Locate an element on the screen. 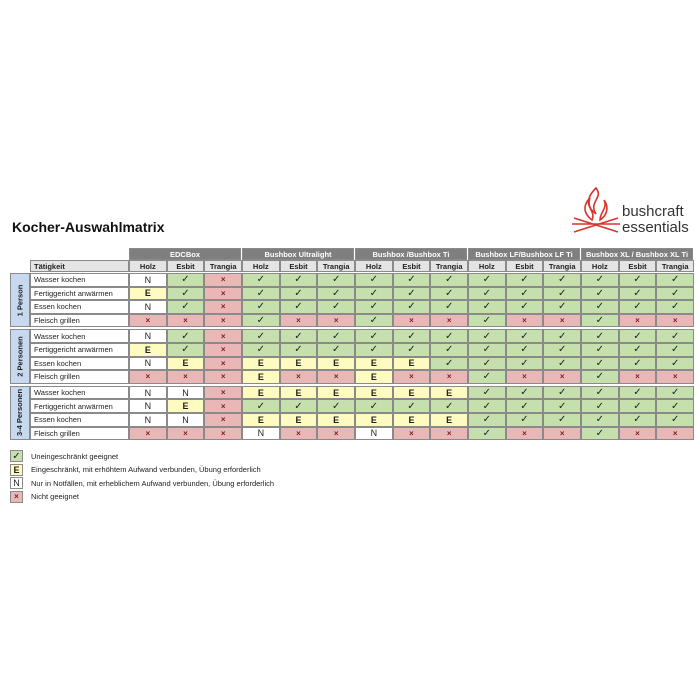 This screenshot has width=700, height=700. legend-symbol: E is located at coordinates (16, 469).